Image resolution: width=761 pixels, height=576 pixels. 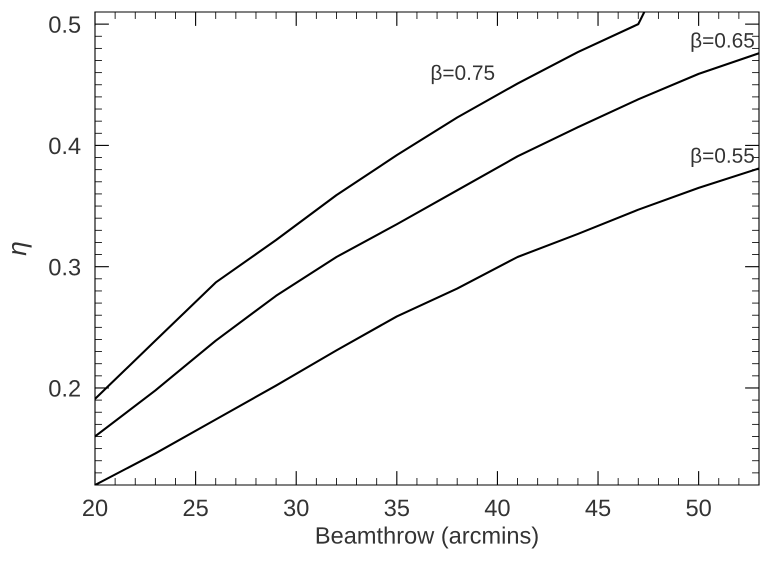 I want to click on x-tick-label: 50, so click(x=698, y=508).